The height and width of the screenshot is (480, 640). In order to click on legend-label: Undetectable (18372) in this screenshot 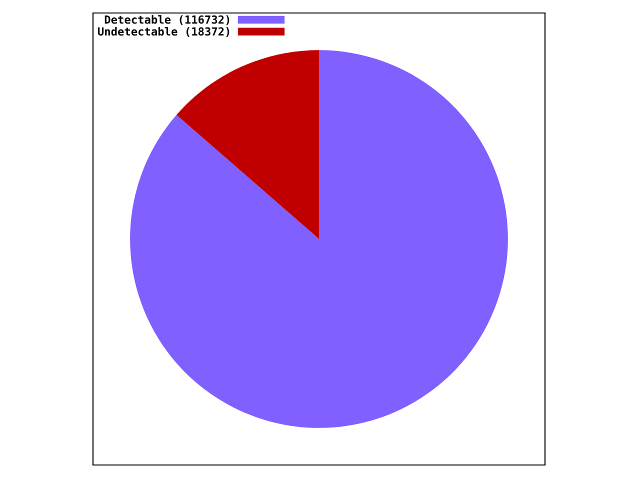, I will do `click(164, 32)`.